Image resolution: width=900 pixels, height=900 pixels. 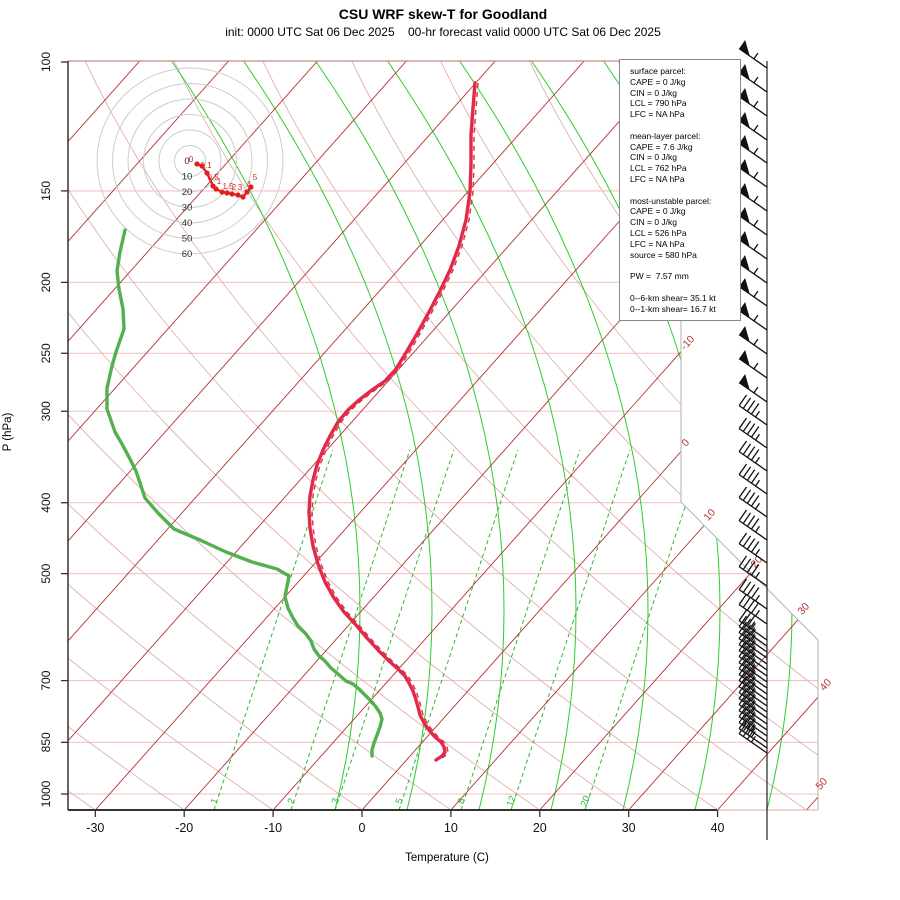 I want to click on pressure-tick-label: 250, so click(x=46, y=353).